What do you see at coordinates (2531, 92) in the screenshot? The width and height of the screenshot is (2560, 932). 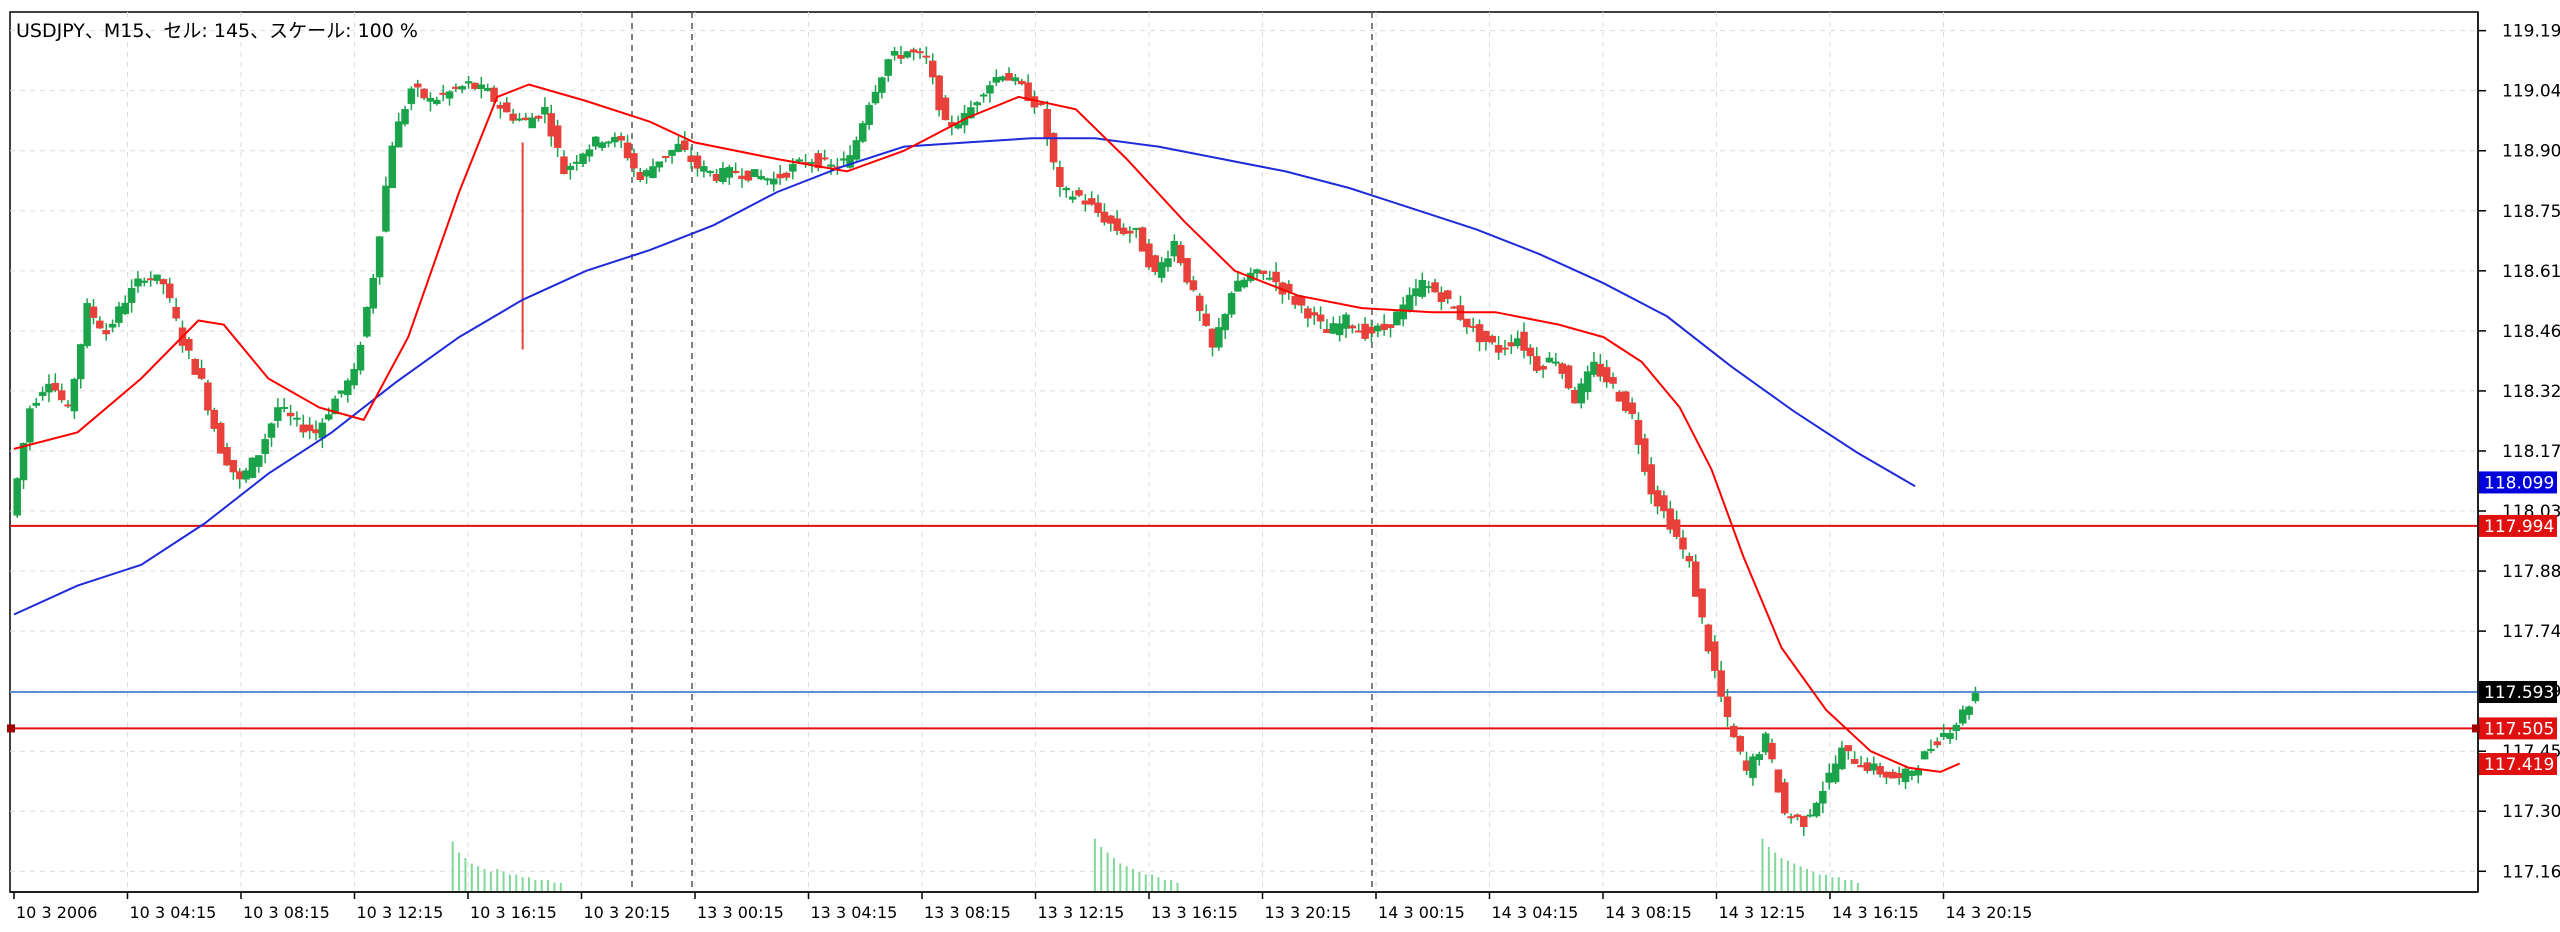 I see `y-tick-label: 119.045` at bounding box center [2531, 92].